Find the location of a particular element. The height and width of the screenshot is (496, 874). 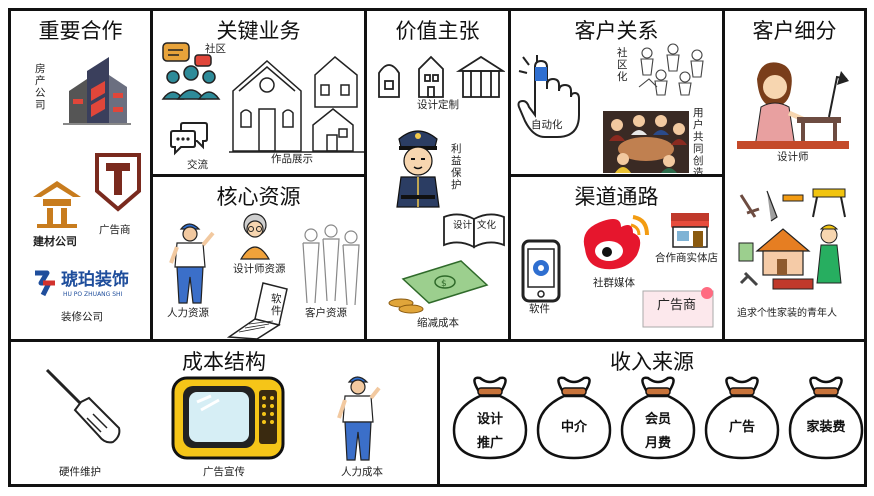

worker-icon is located at coordinates (192, 262).